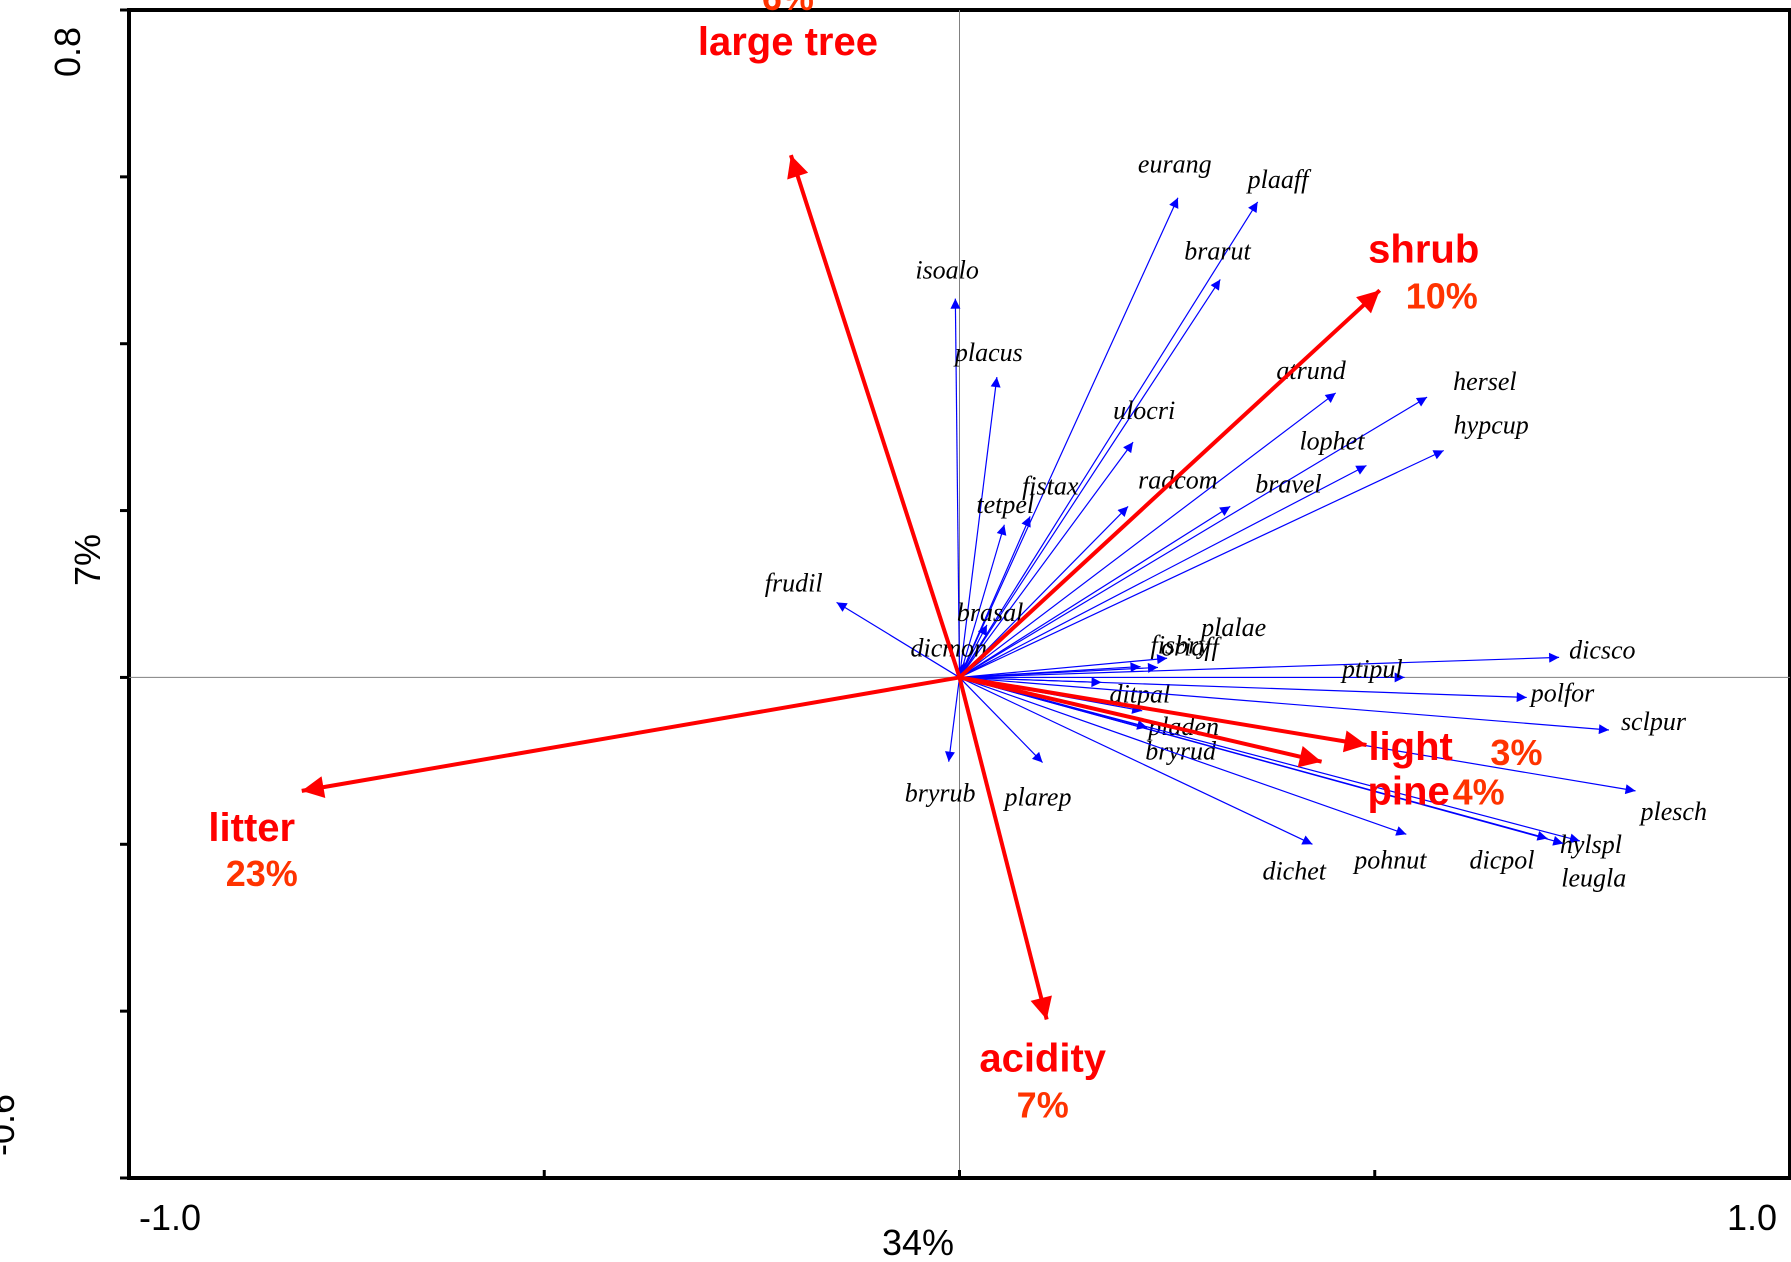 The height and width of the screenshot is (1262, 1791). I want to click on env-percent-pine: 4%, so click(1479, 792).